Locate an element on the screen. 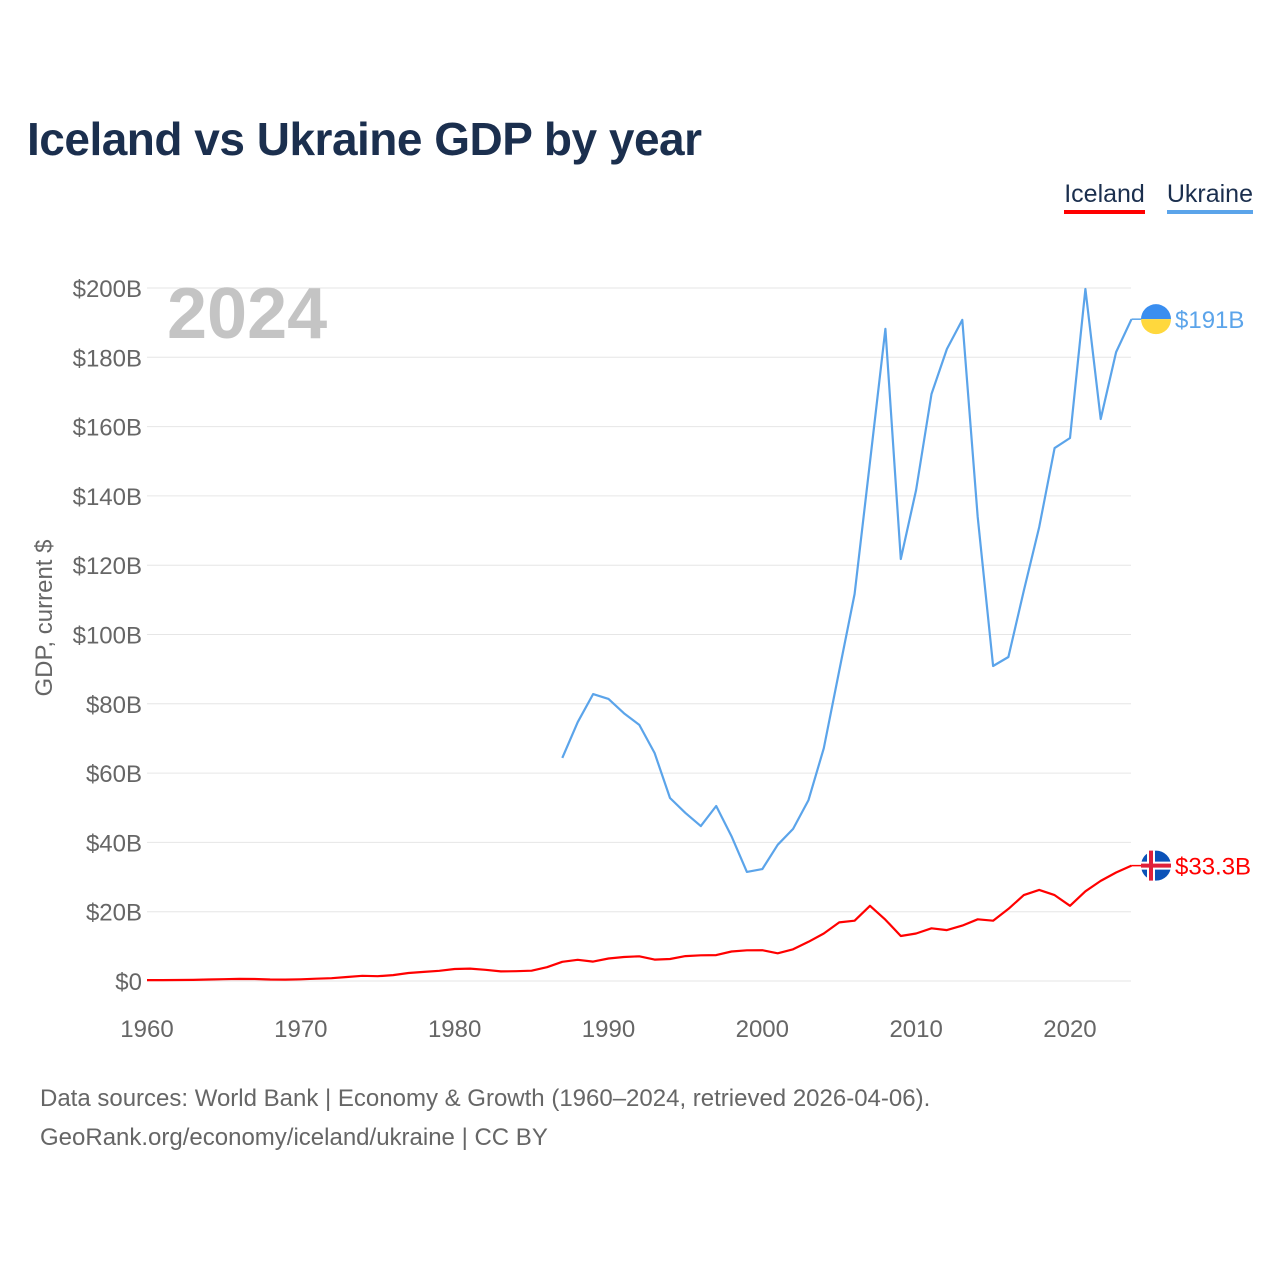 The width and height of the screenshot is (1280, 1280). y-tick-label: $200B is located at coordinates (107, 289).